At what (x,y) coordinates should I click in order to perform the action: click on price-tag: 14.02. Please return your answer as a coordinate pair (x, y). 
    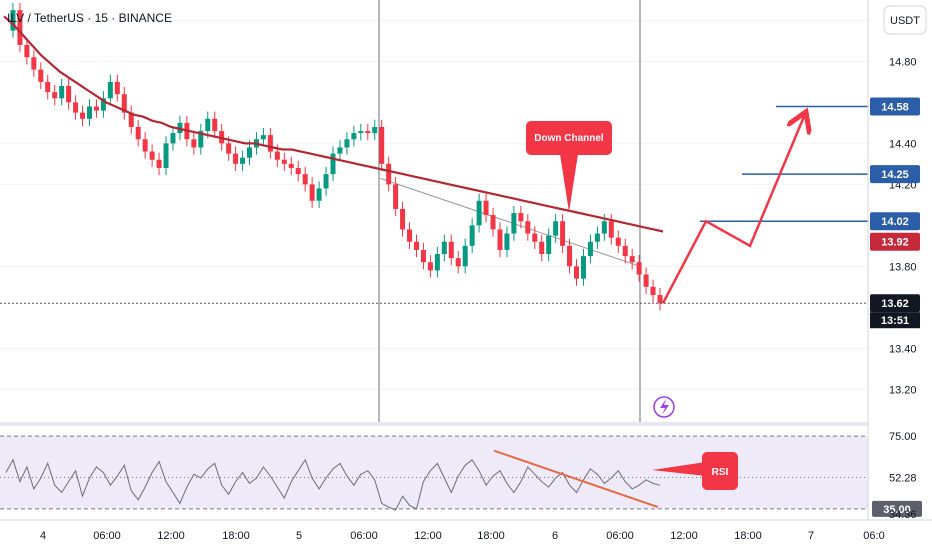
    Looking at the image, I should click on (895, 221).